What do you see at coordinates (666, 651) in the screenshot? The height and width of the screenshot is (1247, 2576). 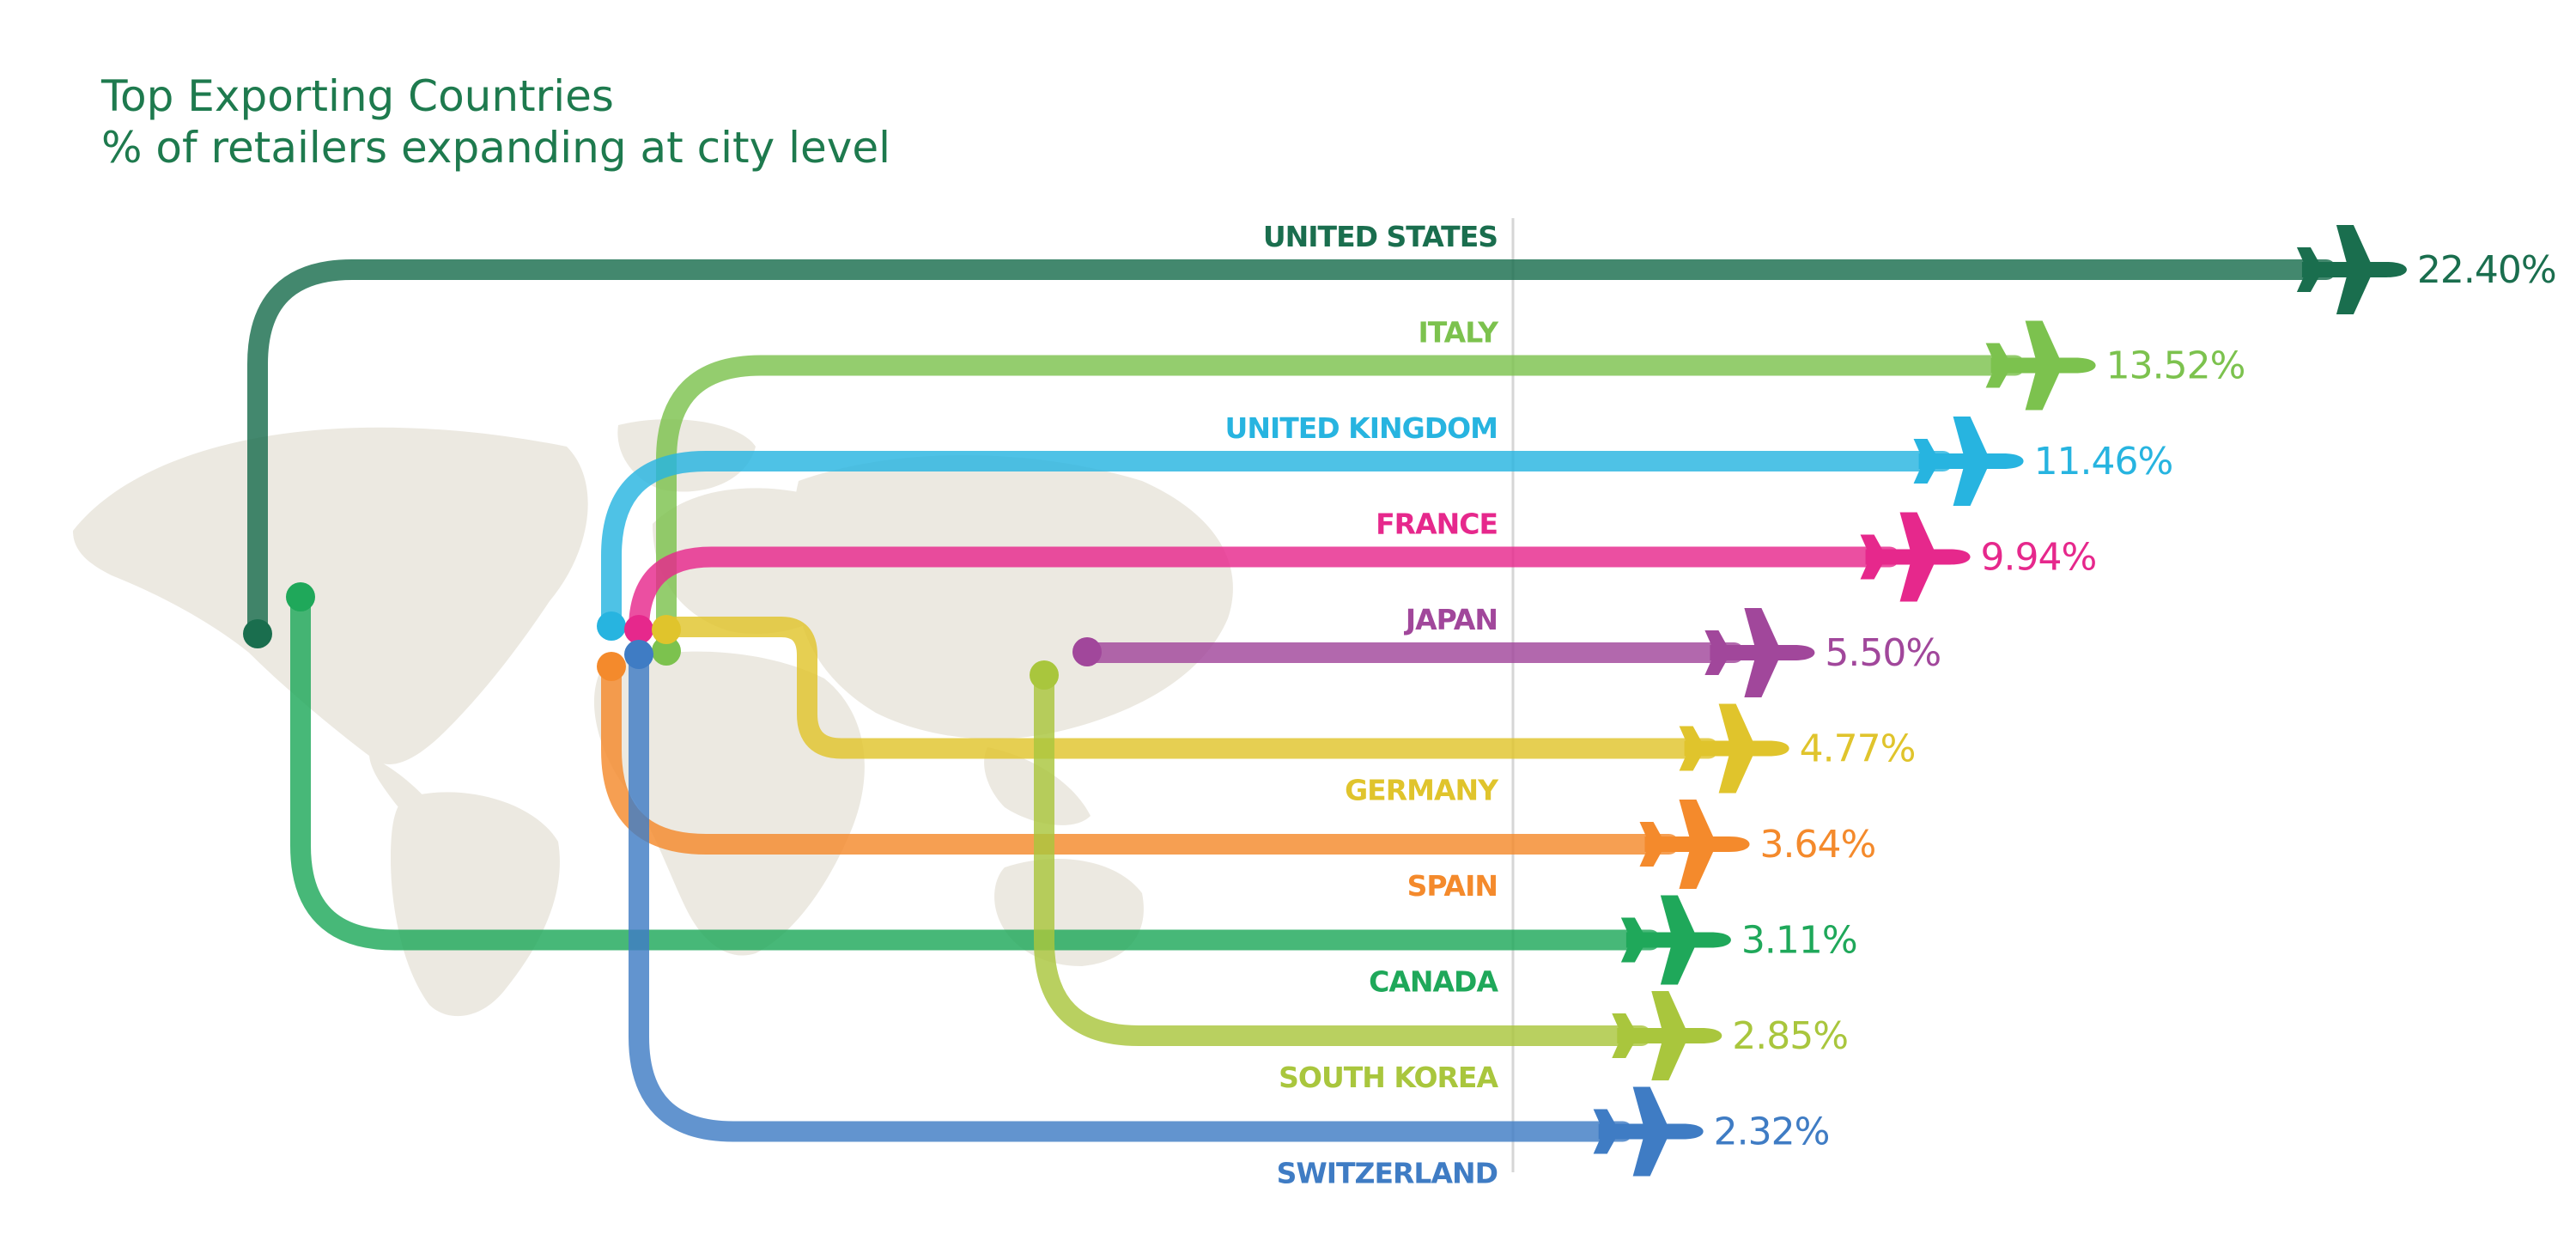 I see `origin-dot-italy` at bounding box center [666, 651].